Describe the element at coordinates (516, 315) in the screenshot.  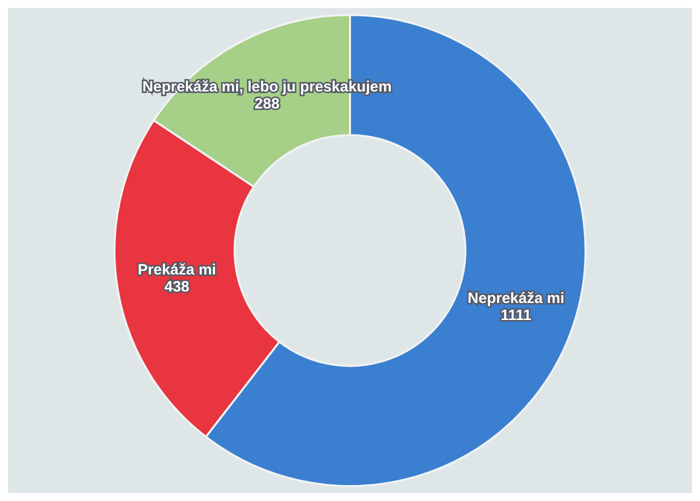
I see `data-label: 1111` at that location.